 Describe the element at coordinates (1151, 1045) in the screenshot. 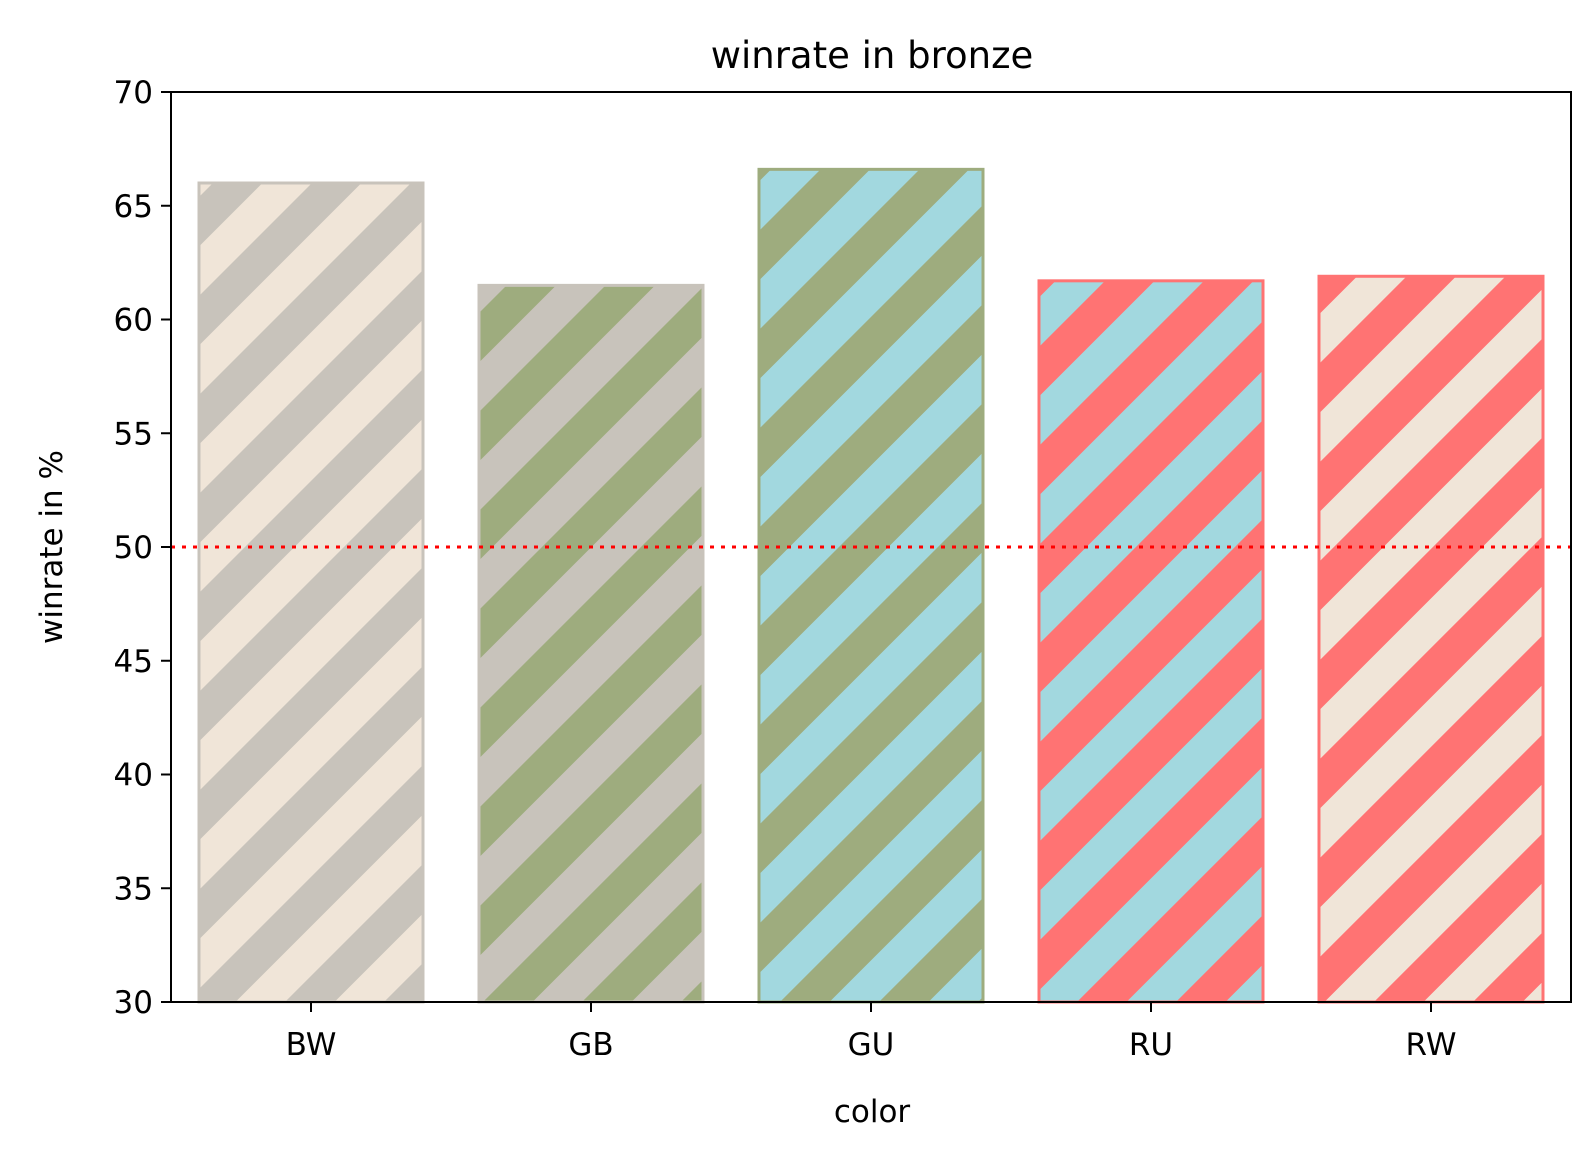

I see `x-tick-label-ru: RU` at that location.